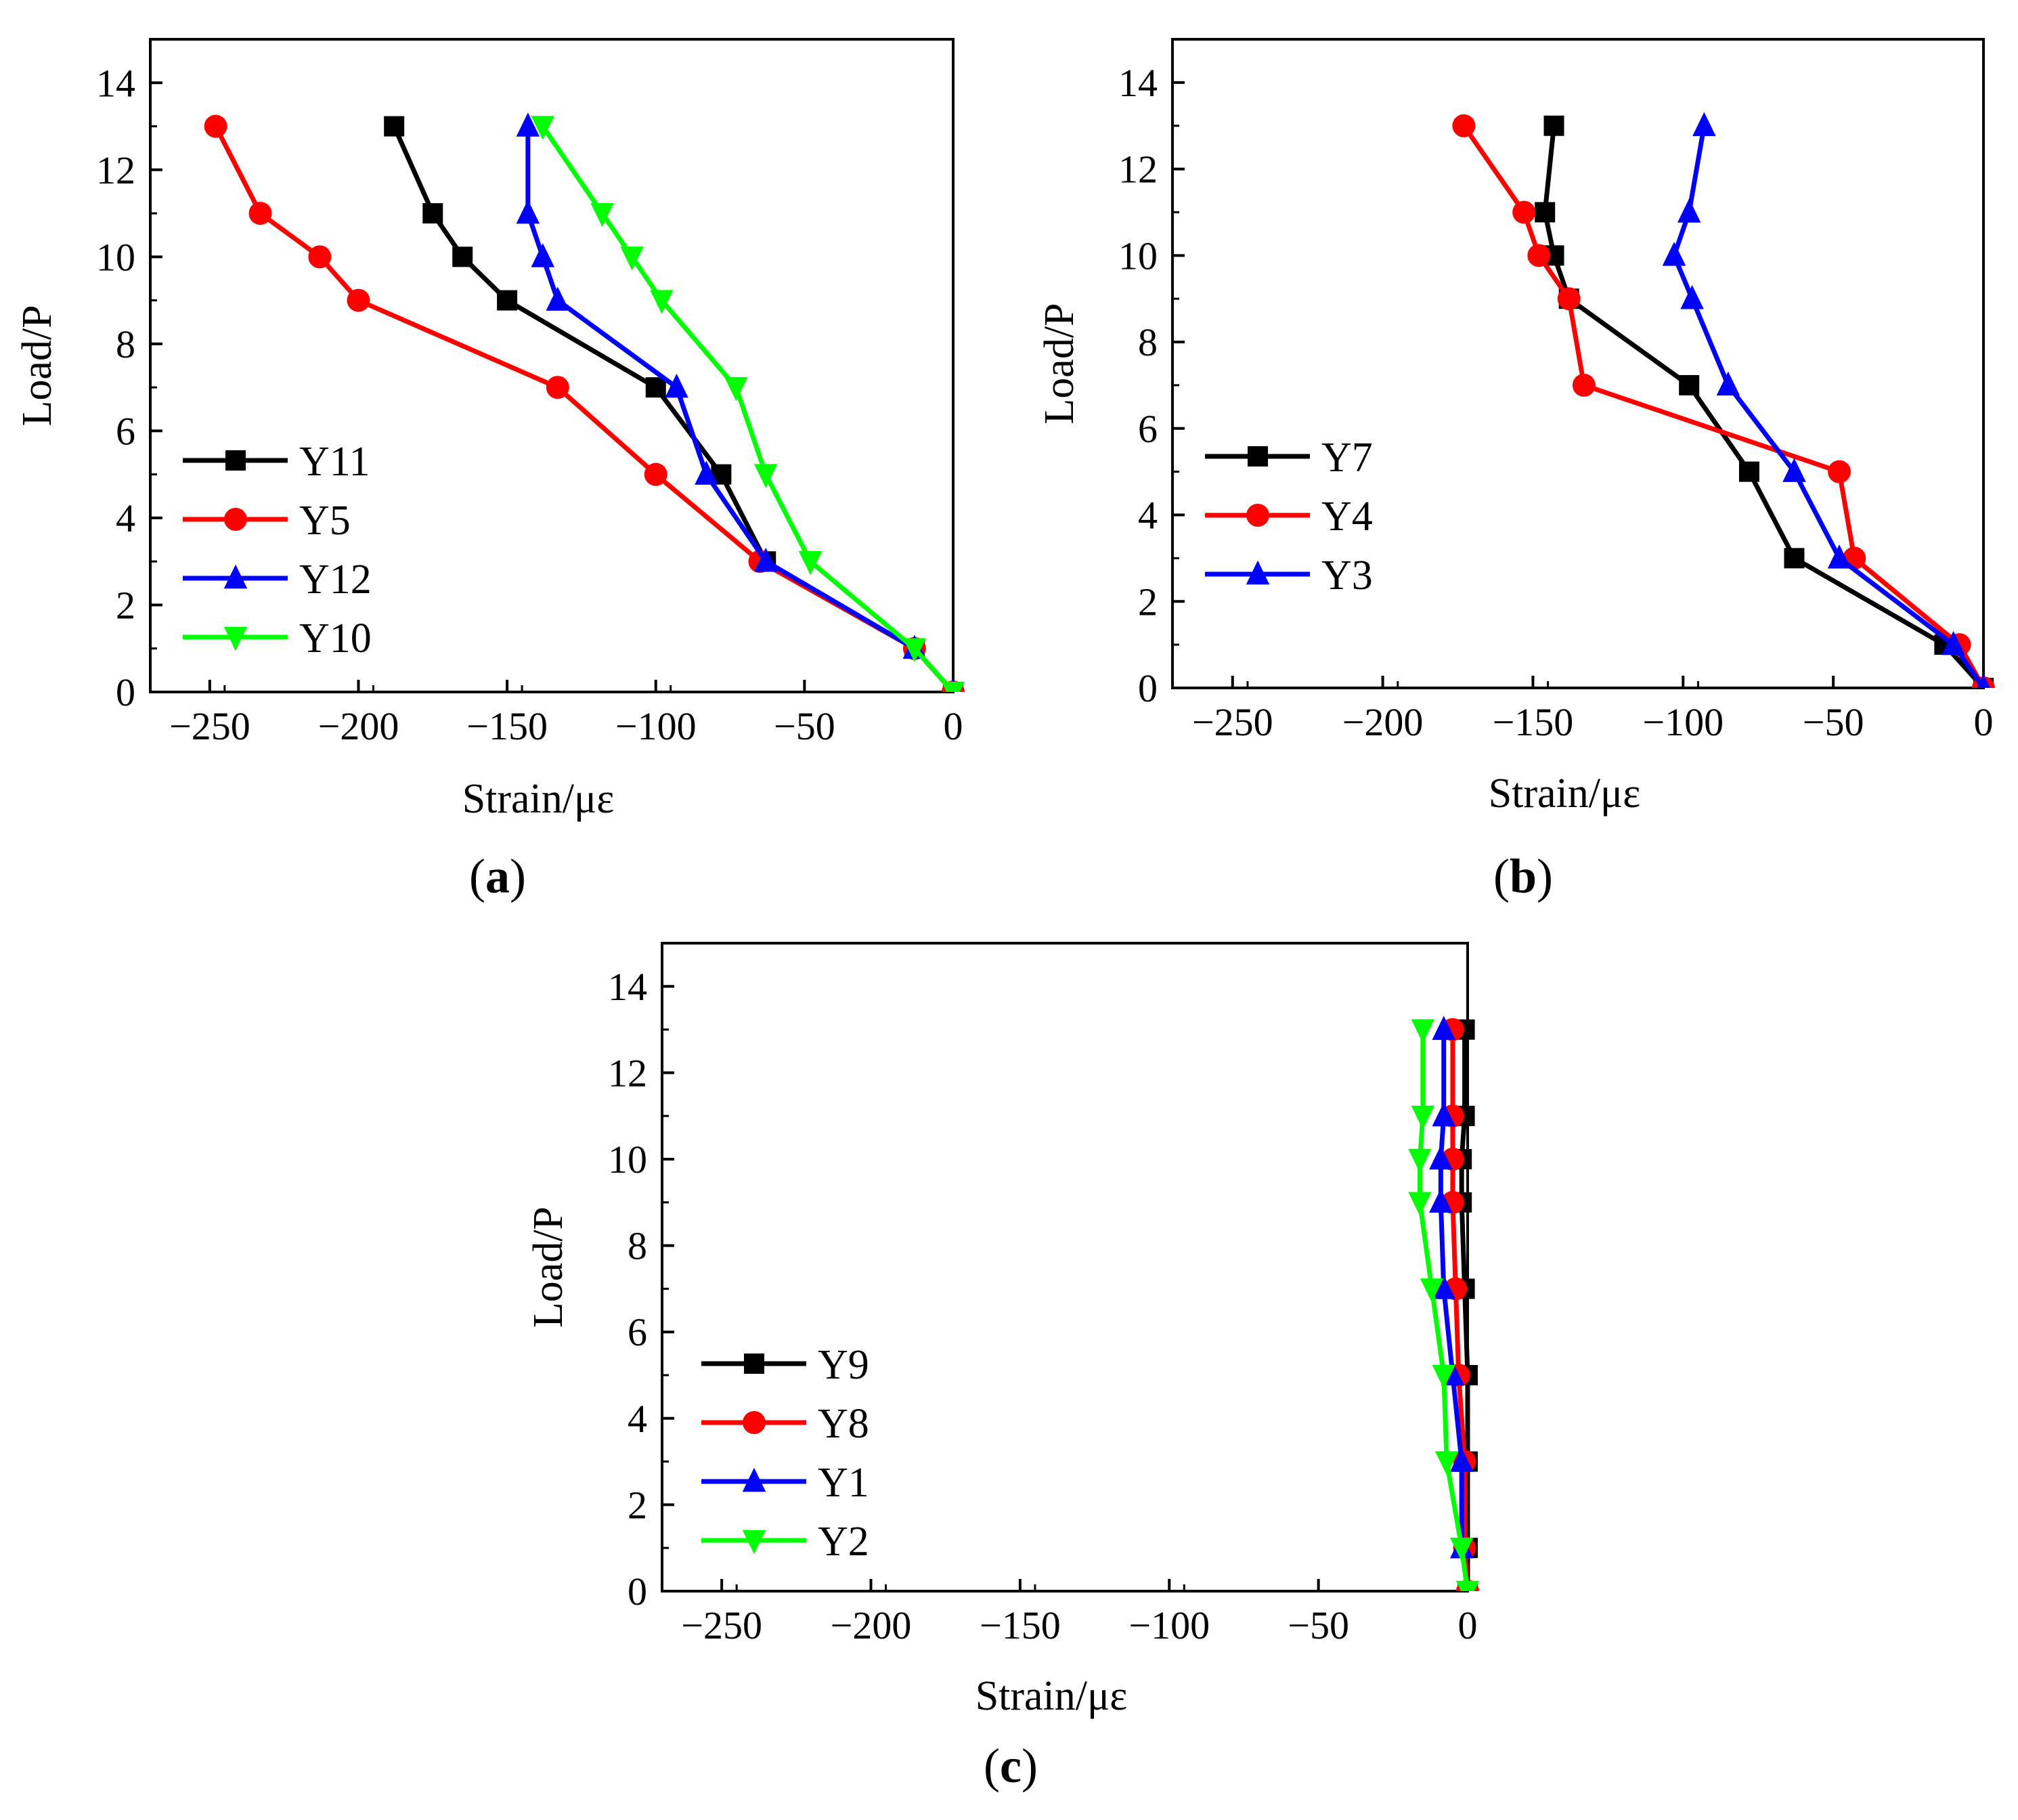  What do you see at coordinates (334, 462) in the screenshot?
I see `legend-label: Y11` at bounding box center [334, 462].